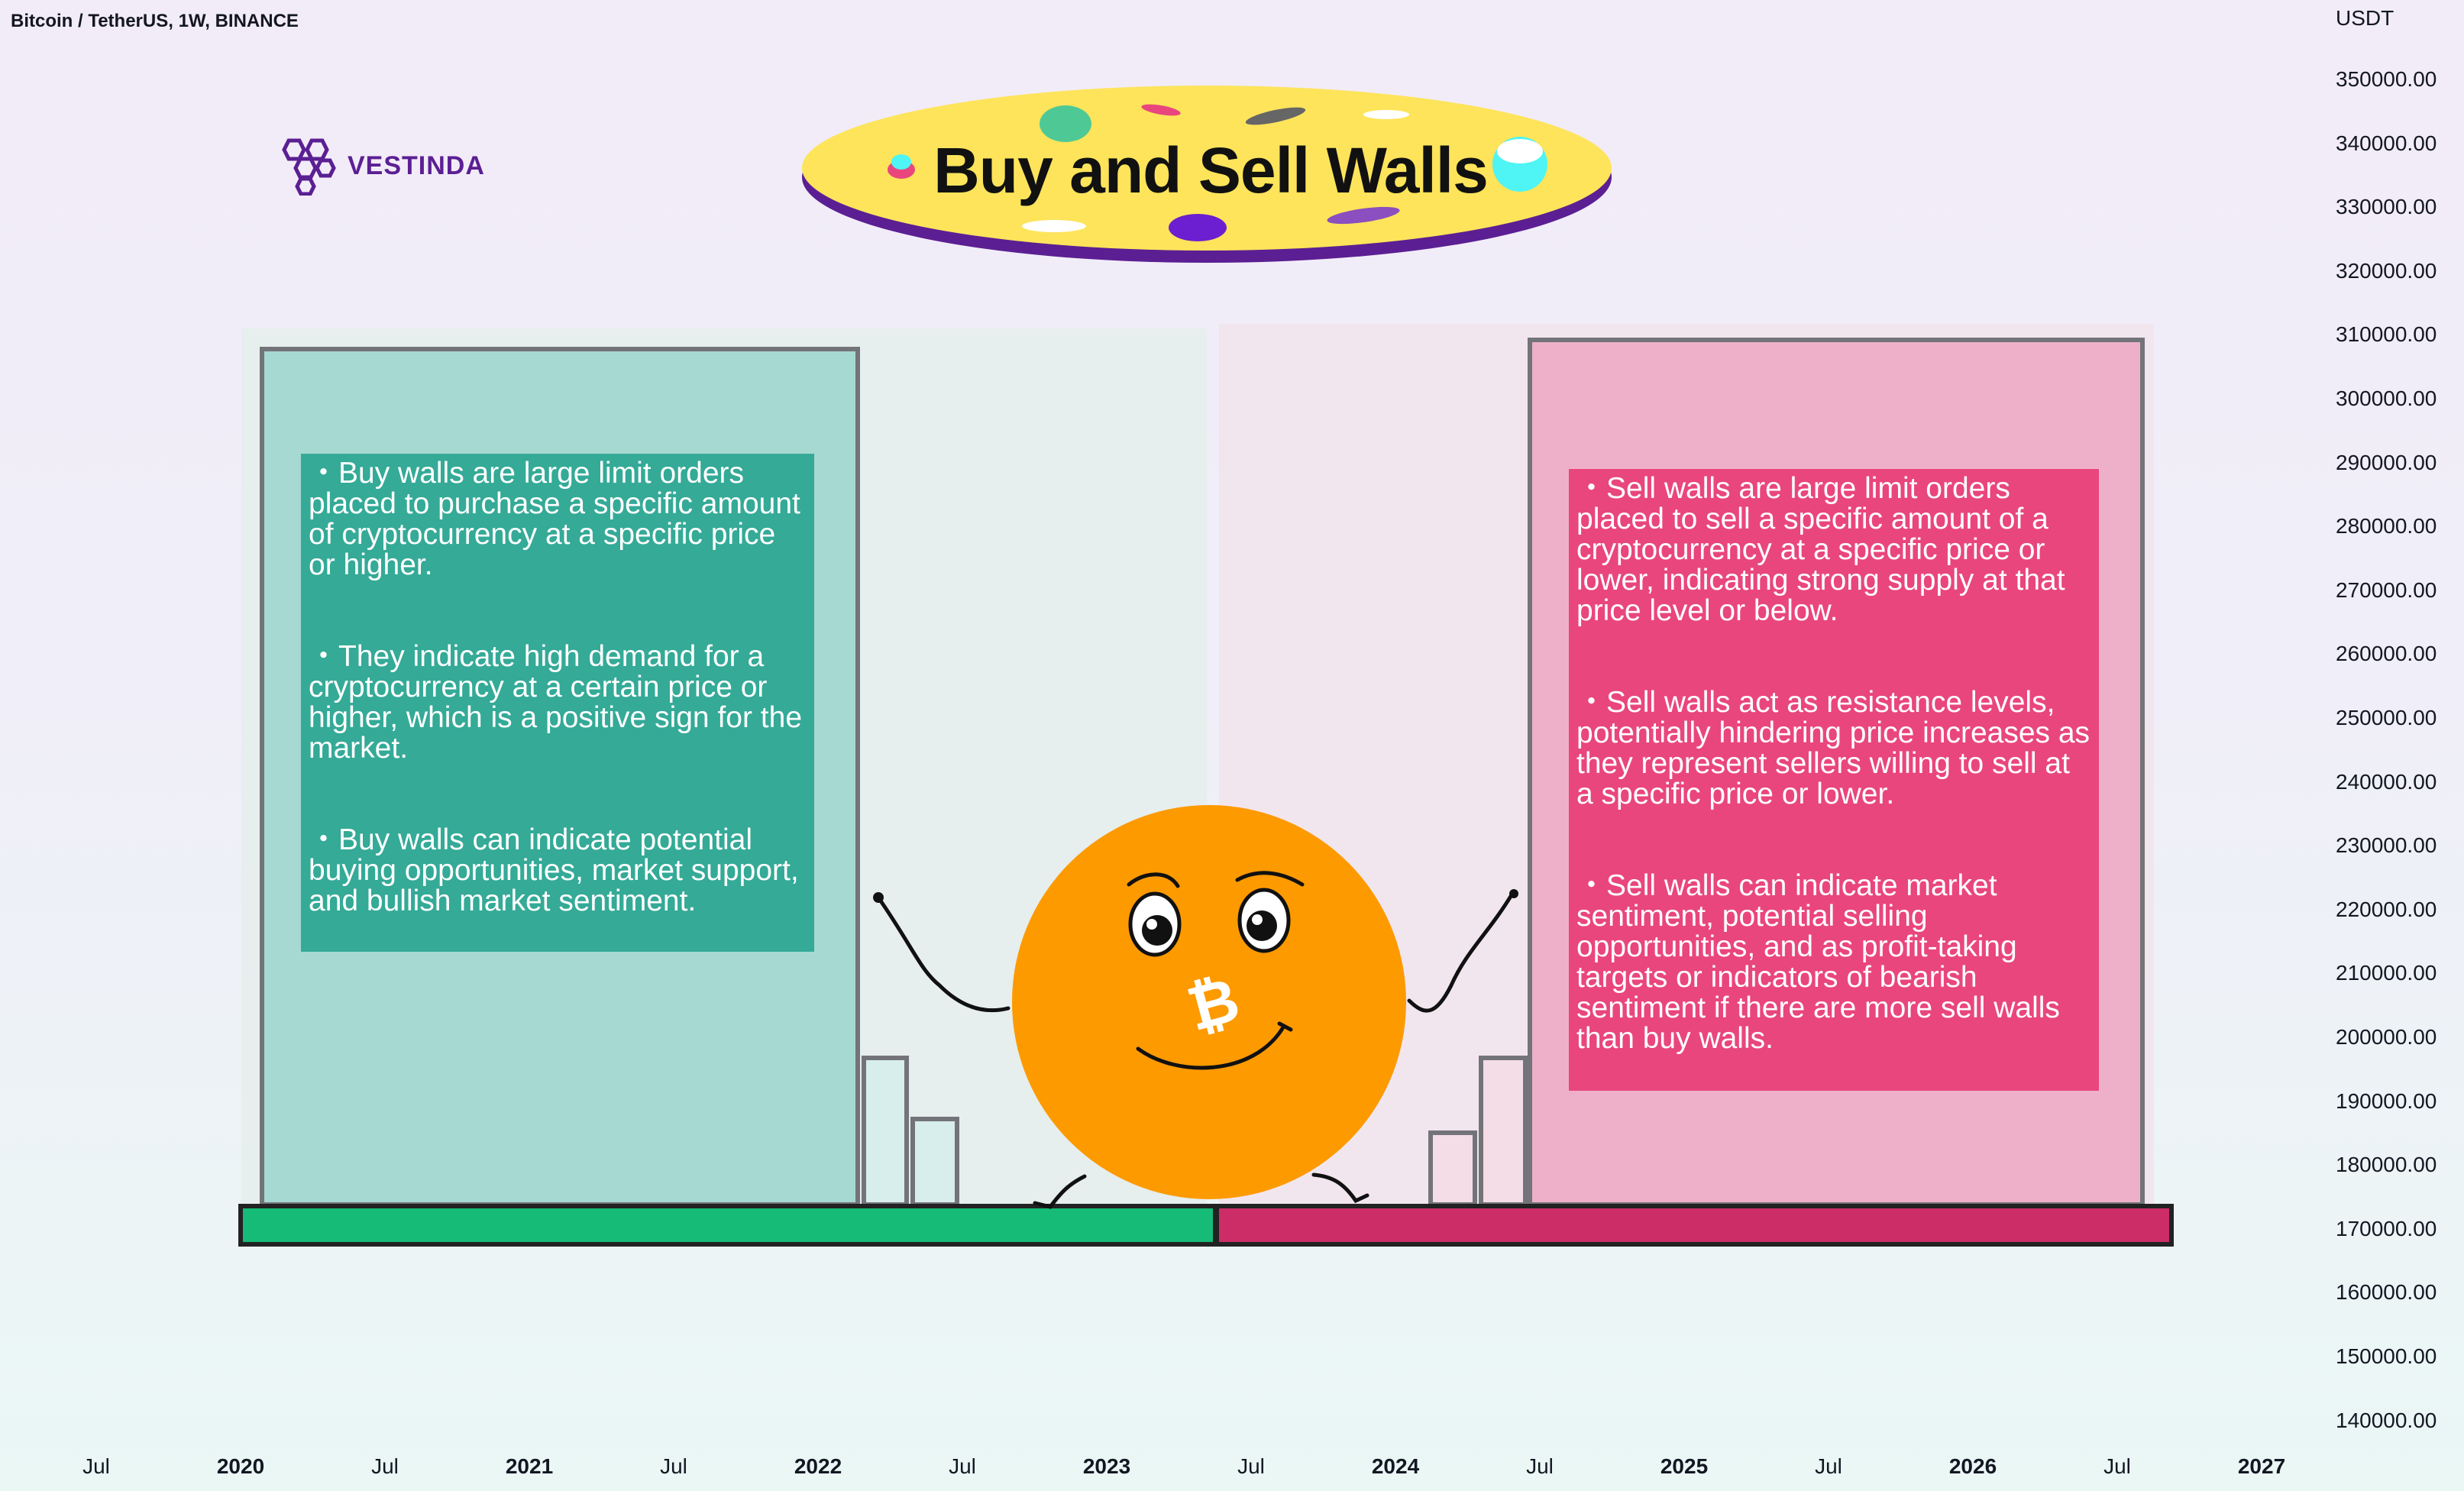  What do you see at coordinates (1395, 1466) in the screenshot?
I see `time-tick-label: 2024` at bounding box center [1395, 1466].